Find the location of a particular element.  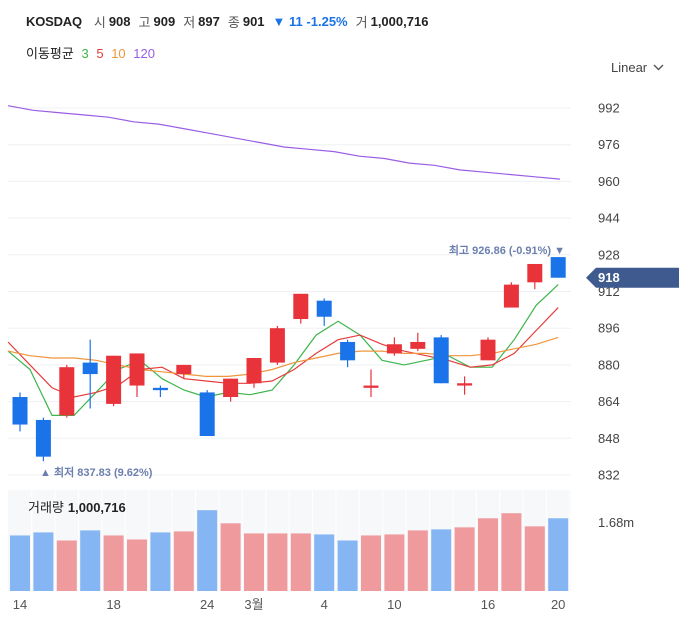

ma-legend-120: 120 is located at coordinates (144, 53).